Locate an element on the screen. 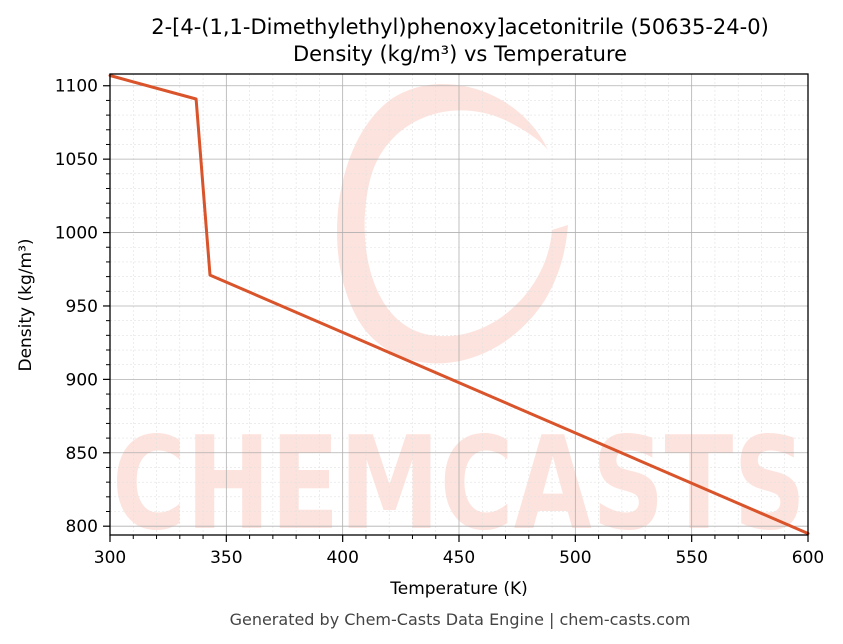 The image size is (843, 644). x-tick-label: 450 is located at coordinates (459, 558).